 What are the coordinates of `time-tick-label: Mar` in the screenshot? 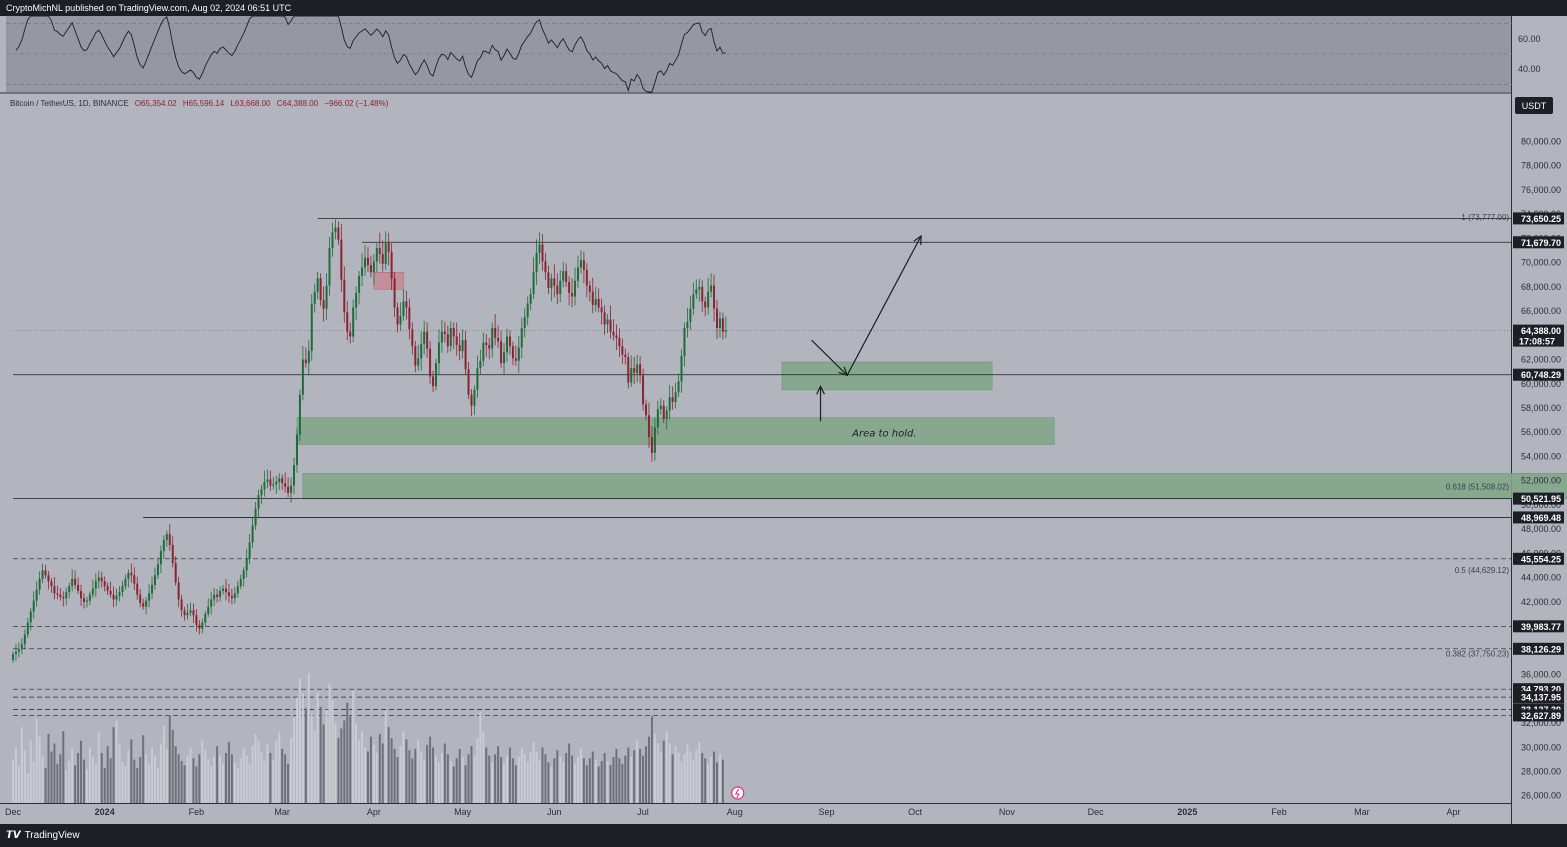 It's located at (282, 812).